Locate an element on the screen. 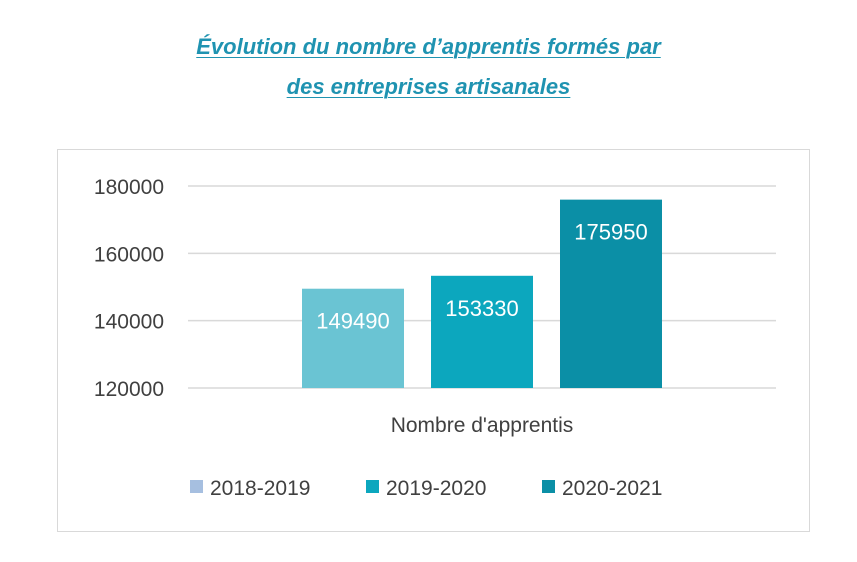 This screenshot has height=562, width=857. chart-title-line-2: des entreprises artisanales is located at coordinates (428, 86).